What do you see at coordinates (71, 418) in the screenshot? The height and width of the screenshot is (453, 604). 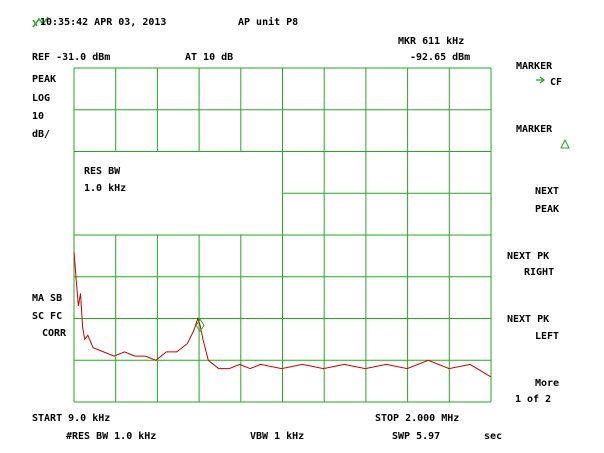 I see `start-frequency: START 9.0 kHz` at bounding box center [71, 418].